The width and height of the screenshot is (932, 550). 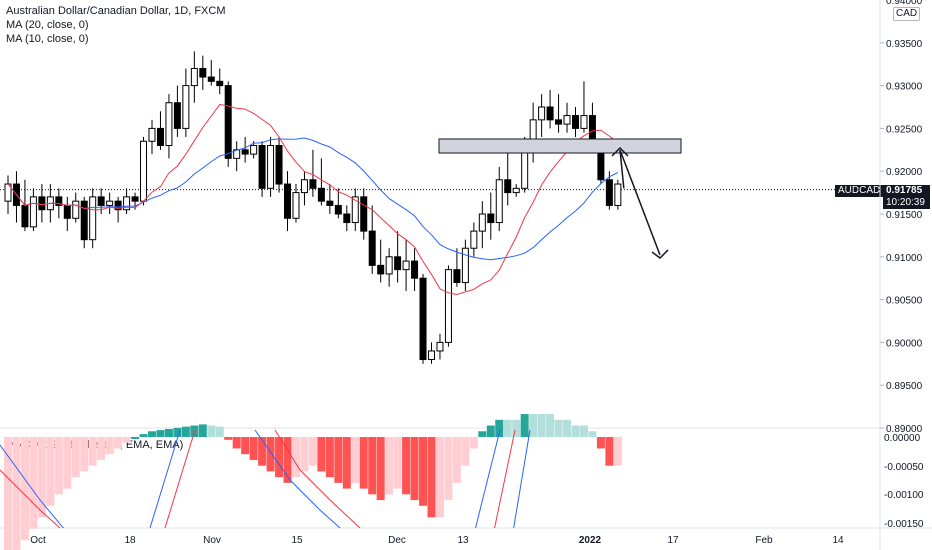 I want to click on price-tick-label: 0.93500, so click(x=904, y=44).